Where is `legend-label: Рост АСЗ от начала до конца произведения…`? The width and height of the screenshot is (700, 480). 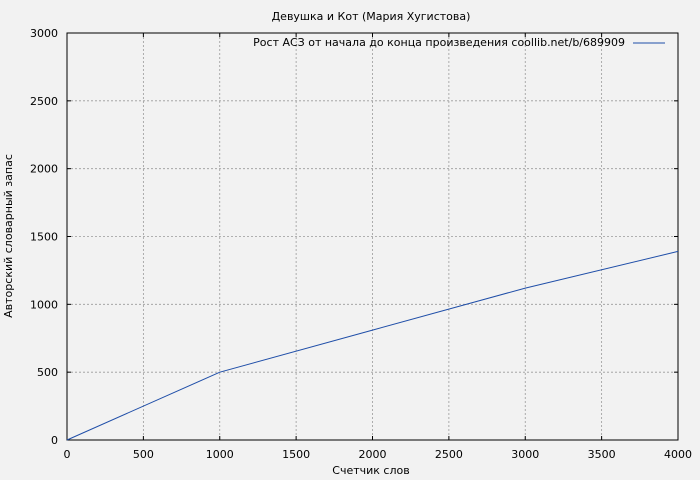
legend-label: Рост АСЗ от начала до конца произведения… is located at coordinates (439, 42).